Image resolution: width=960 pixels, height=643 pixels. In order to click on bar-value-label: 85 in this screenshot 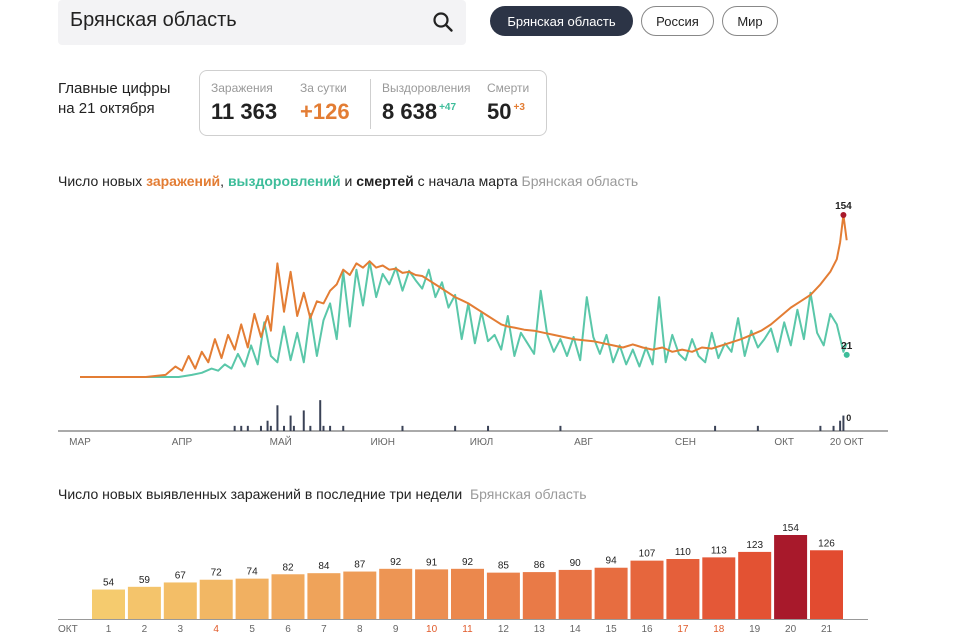, I will do `click(504, 566)`.